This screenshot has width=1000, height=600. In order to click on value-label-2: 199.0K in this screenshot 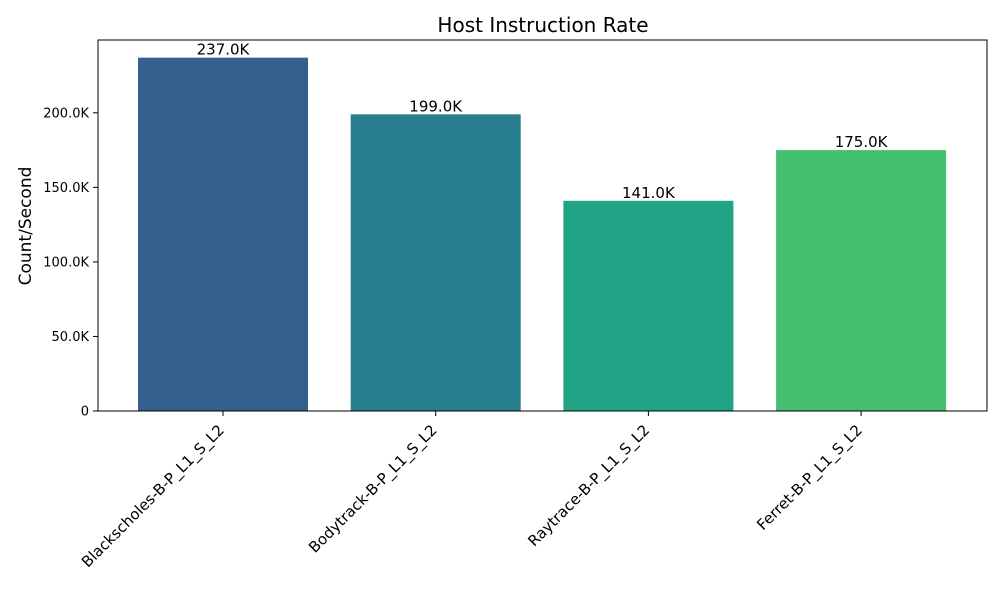, I will do `click(436, 106)`.